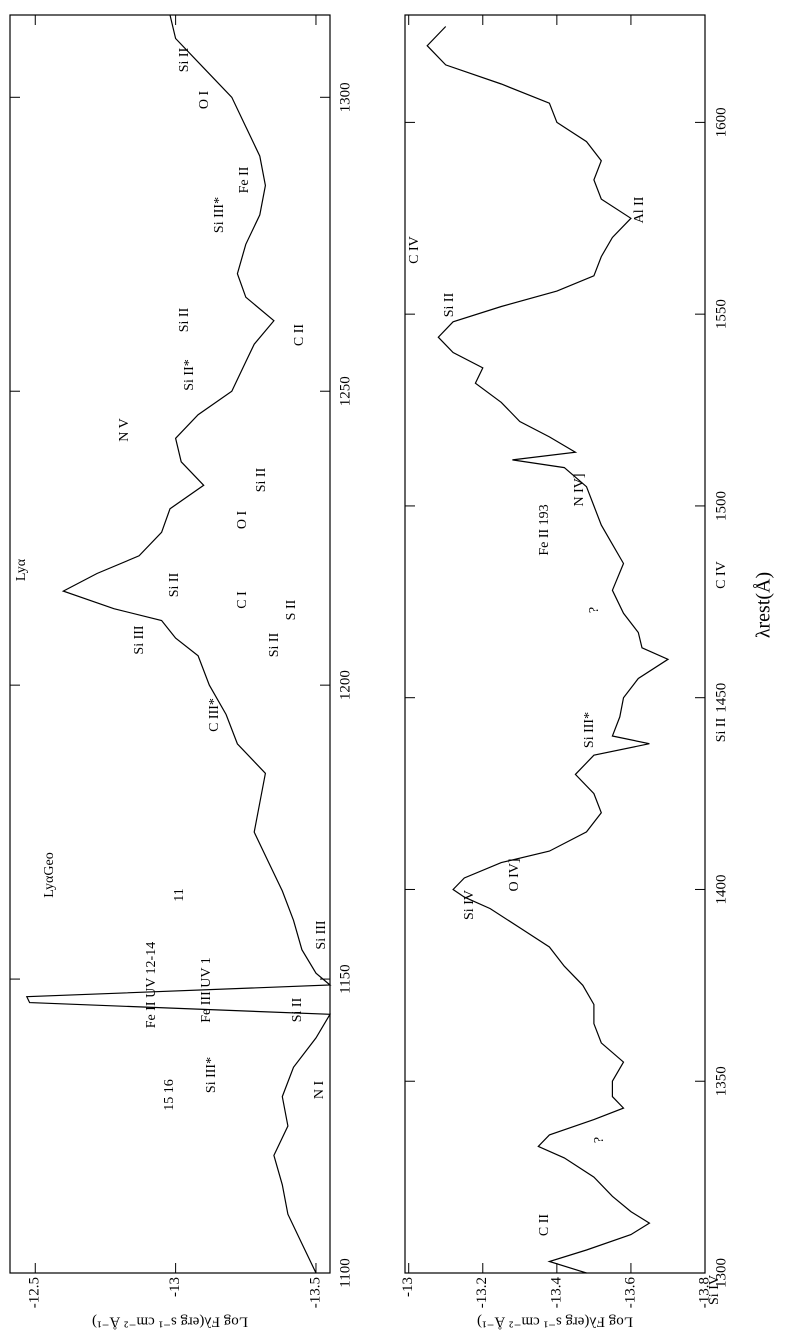  What do you see at coordinates (291, 609) in the screenshot?
I see `line-label: S II` at bounding box center [291, 609].